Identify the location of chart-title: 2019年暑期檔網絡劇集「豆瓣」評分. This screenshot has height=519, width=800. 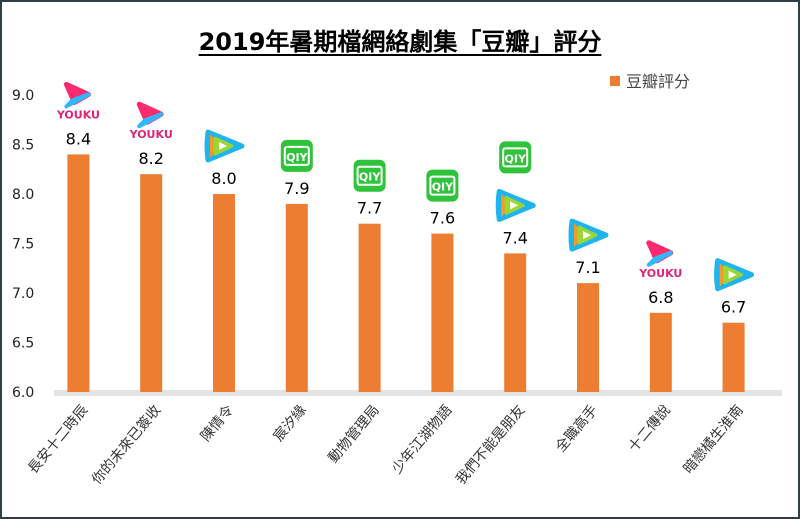
(400, 42).